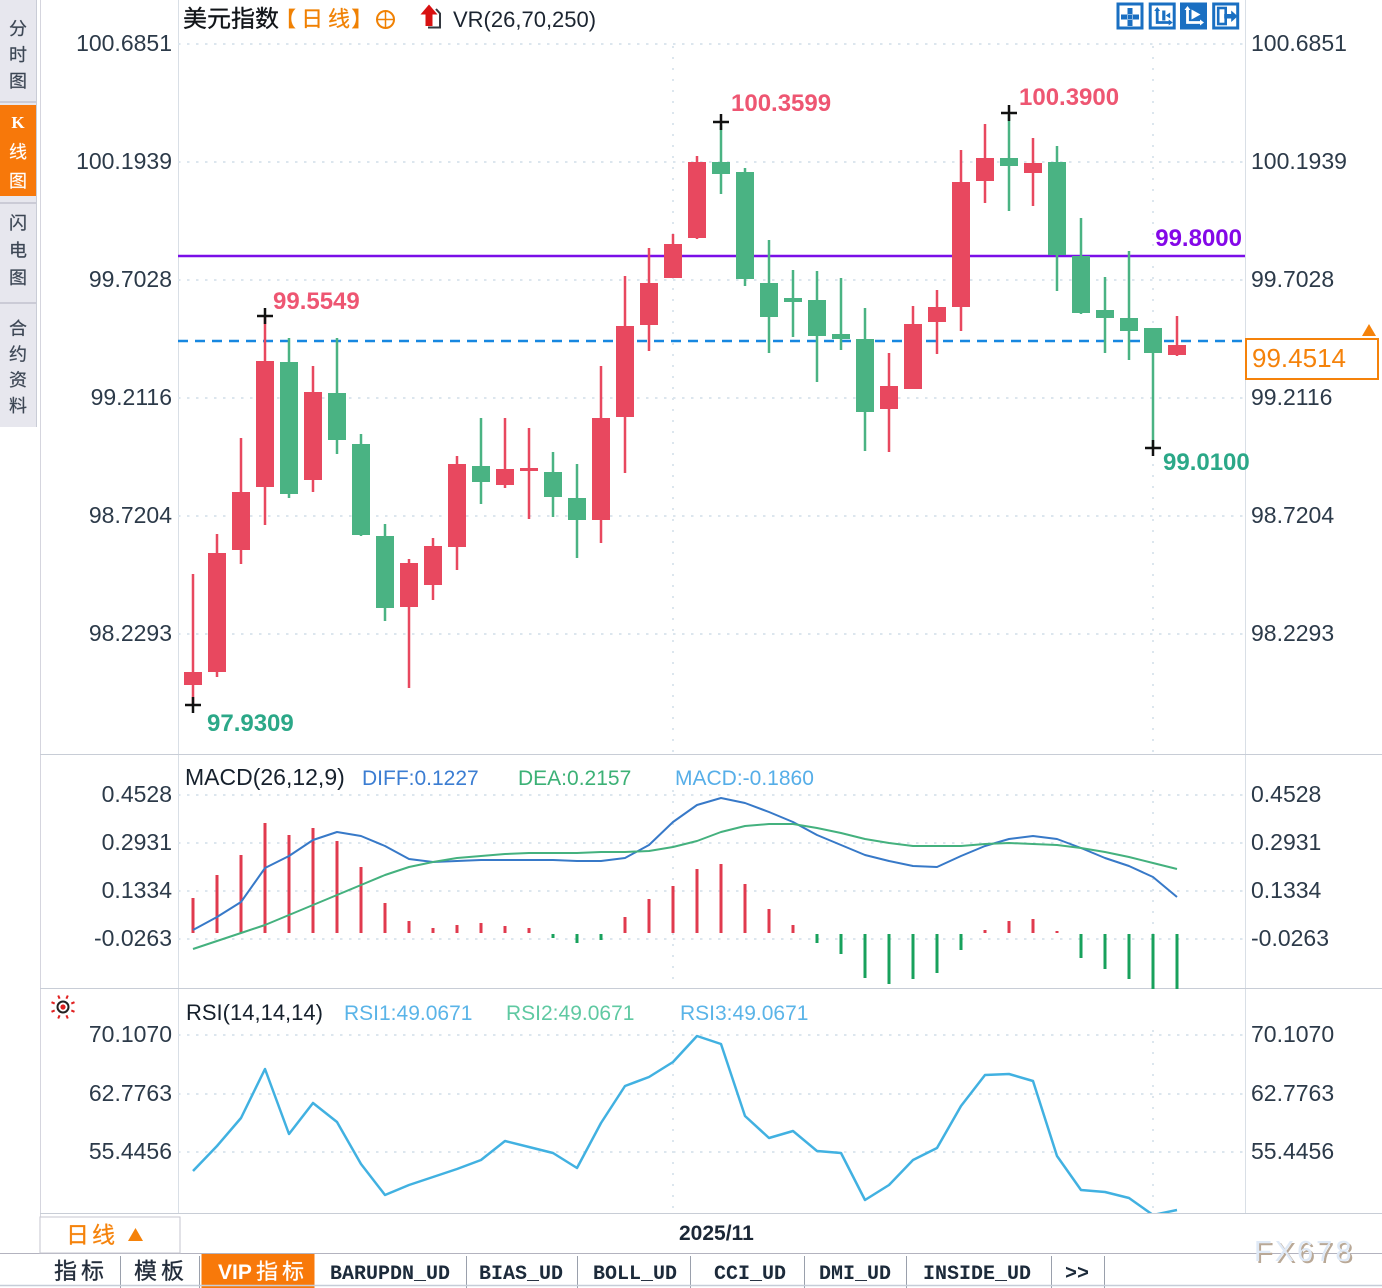 Image resolution: width=1382 pixels, height=1288 pixels. Describe the element at coordinates (977, 1274) in the screenshot. I see `svg-text: INSIDE_UD` at that location.